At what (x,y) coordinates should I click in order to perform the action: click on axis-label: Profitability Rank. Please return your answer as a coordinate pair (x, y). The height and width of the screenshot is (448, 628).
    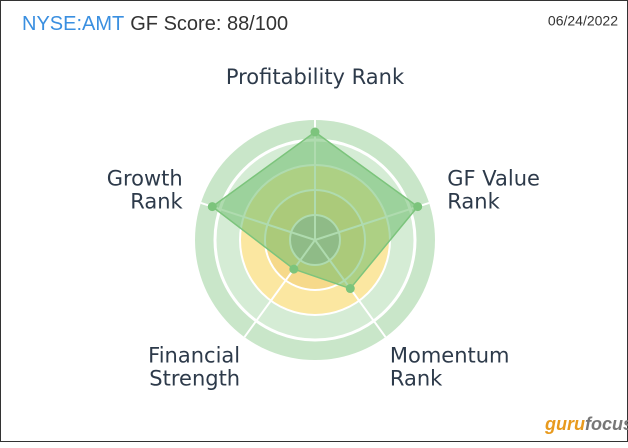
    Looking at the image, I should click on (315, 77).